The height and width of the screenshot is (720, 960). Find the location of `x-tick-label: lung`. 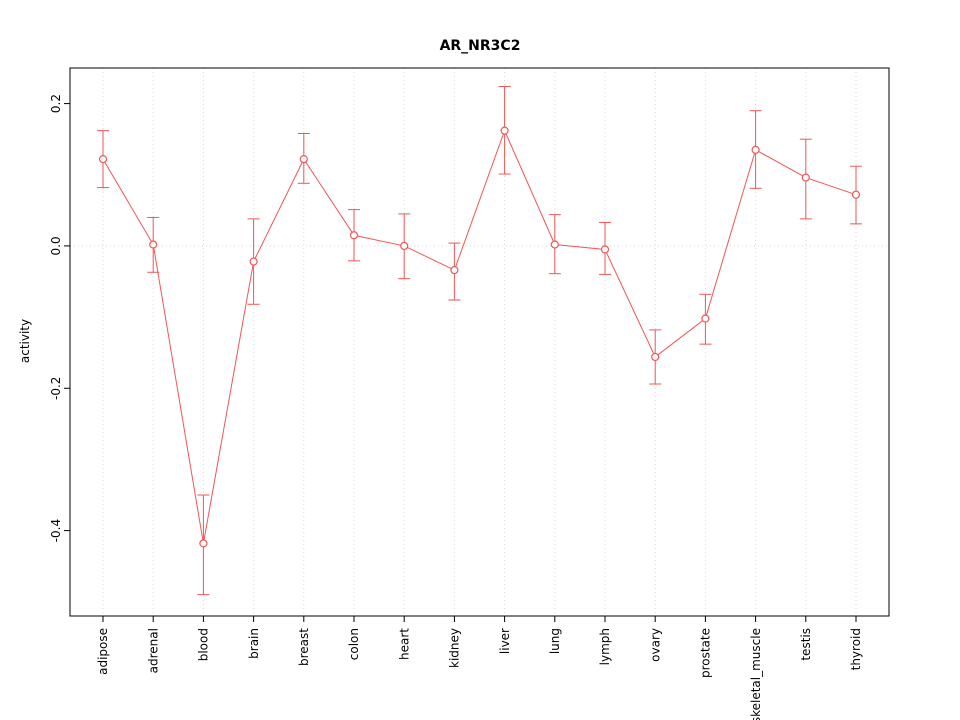

x-tick-label: lung is located at coordinates (555, 641).